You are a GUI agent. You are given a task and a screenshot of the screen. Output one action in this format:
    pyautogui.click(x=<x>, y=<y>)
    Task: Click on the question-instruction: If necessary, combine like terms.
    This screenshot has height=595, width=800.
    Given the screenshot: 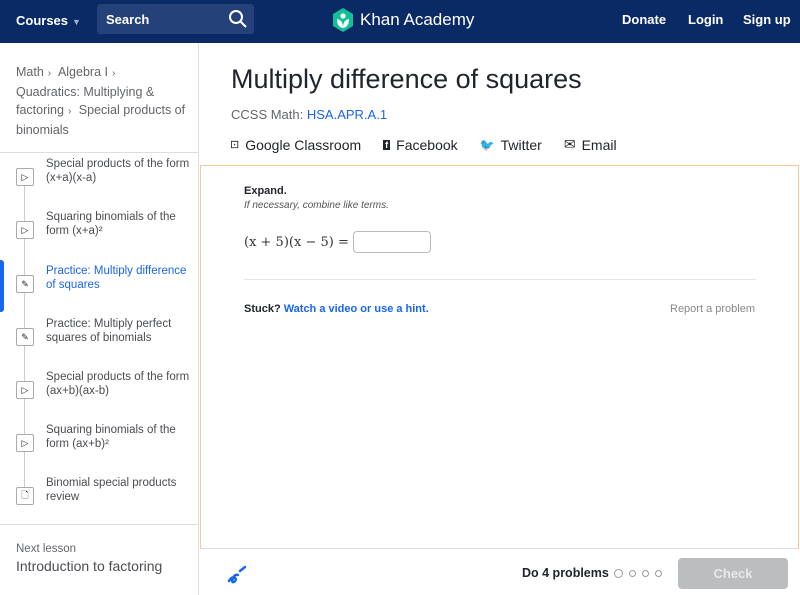 What is the action you would take?
    pyautogui.click(x=316, y=205)
    